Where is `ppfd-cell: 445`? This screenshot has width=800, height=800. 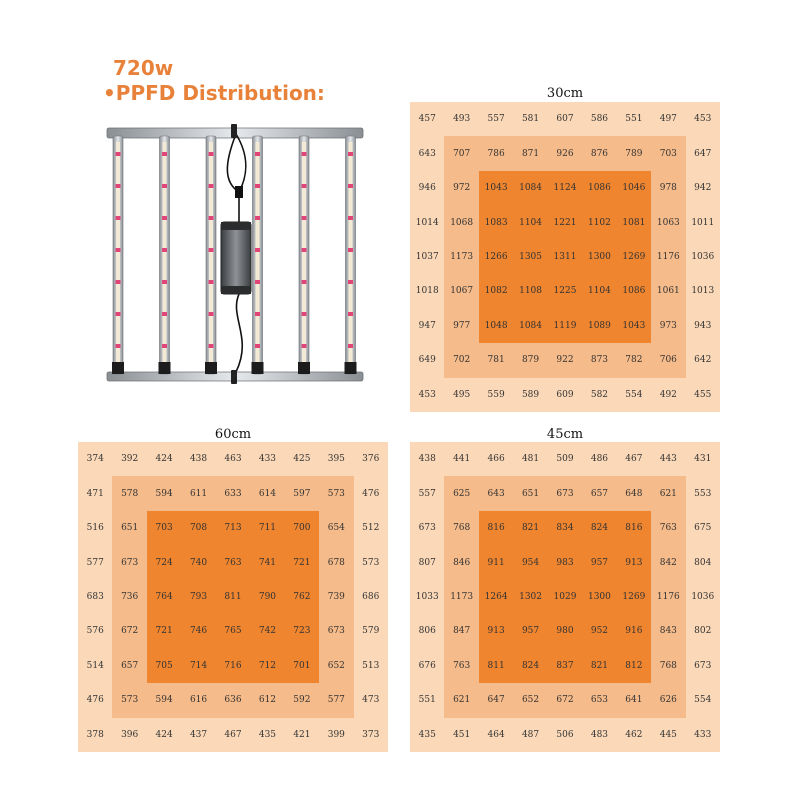
ppfd-cell: 445 is located at coordinates (668, 734).